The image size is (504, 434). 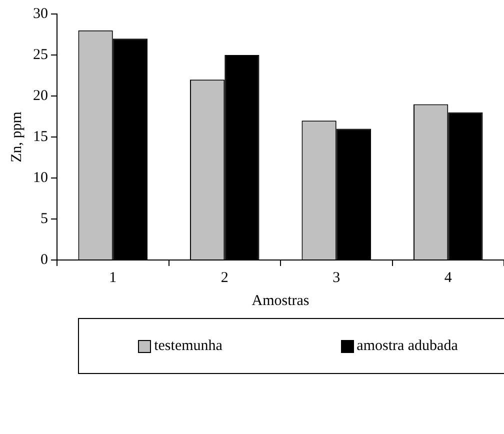 What do you see at coordinates (188, 346) in the screenshot?
I see `legend-label: testemunha` at bounding box center [188, 346].